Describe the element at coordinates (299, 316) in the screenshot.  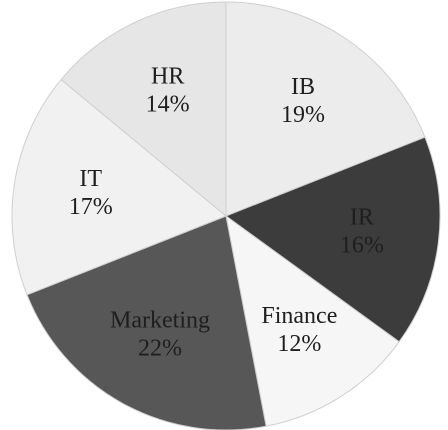
I see `slice-label: Finance` at that location.